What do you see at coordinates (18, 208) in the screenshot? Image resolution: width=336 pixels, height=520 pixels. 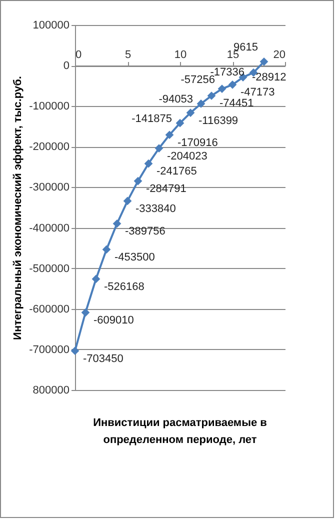 I see `y-axis-title: Интегральный экономический эффект, тыс.руб.` at bounding box center [18, 208].